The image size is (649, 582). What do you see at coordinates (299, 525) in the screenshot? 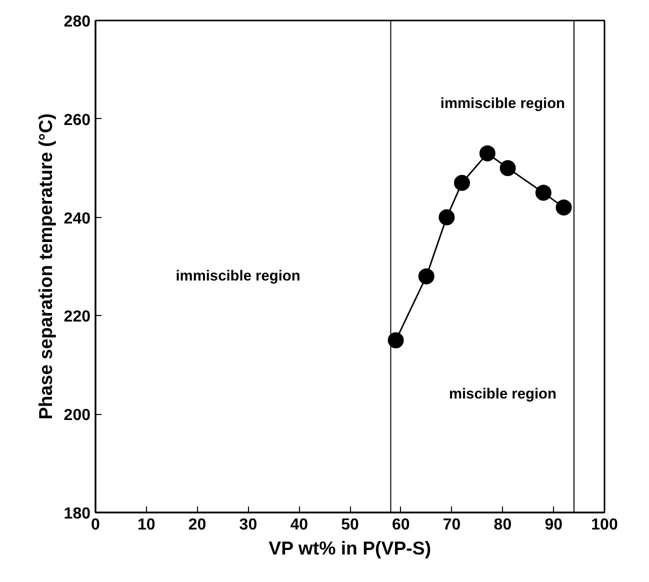
I see `x-tick-label: 40` at bounding box center [299, 525].